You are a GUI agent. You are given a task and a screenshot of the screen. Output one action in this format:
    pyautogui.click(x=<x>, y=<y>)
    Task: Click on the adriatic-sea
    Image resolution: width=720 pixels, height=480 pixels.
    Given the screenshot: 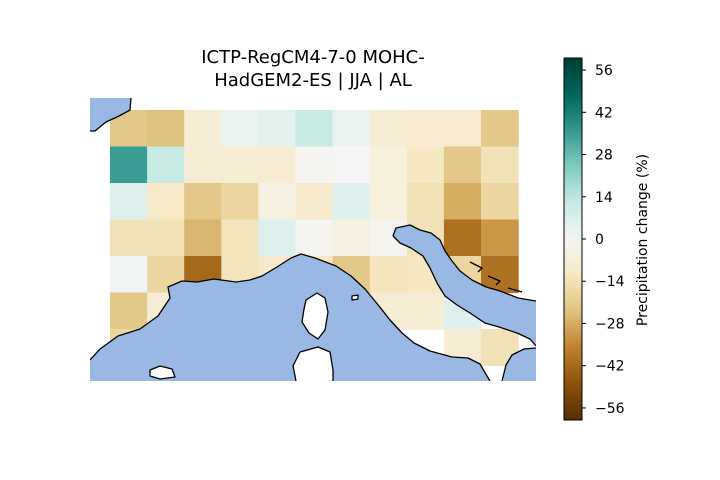 What is the action you would take?
    pyautogui.click(x=464, y=285)
    